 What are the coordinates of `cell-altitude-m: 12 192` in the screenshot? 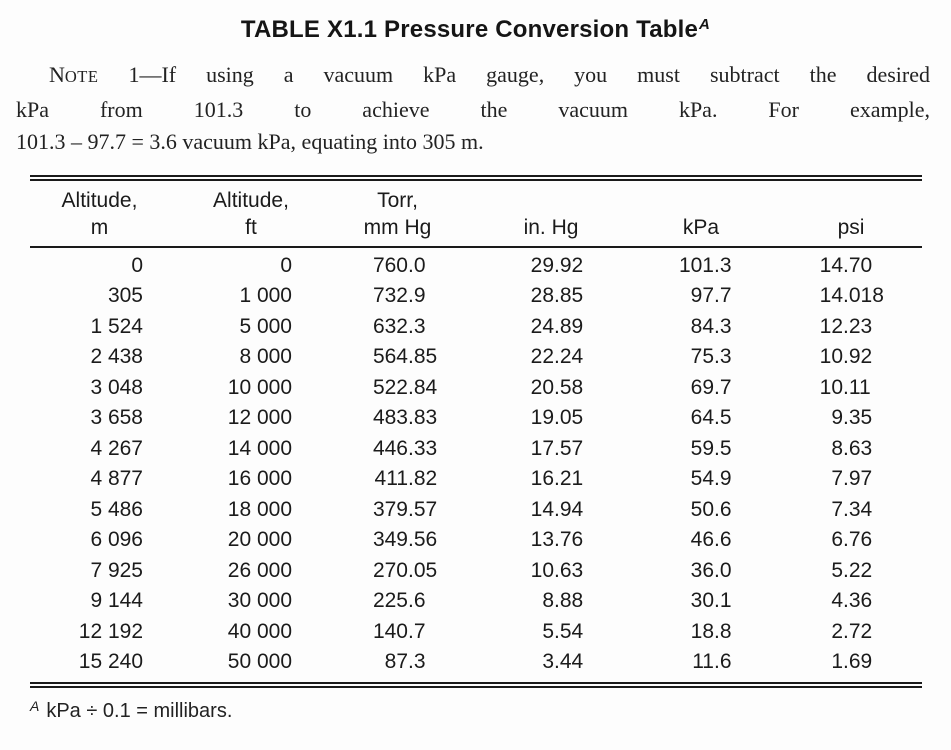 It's located at (92, 632).